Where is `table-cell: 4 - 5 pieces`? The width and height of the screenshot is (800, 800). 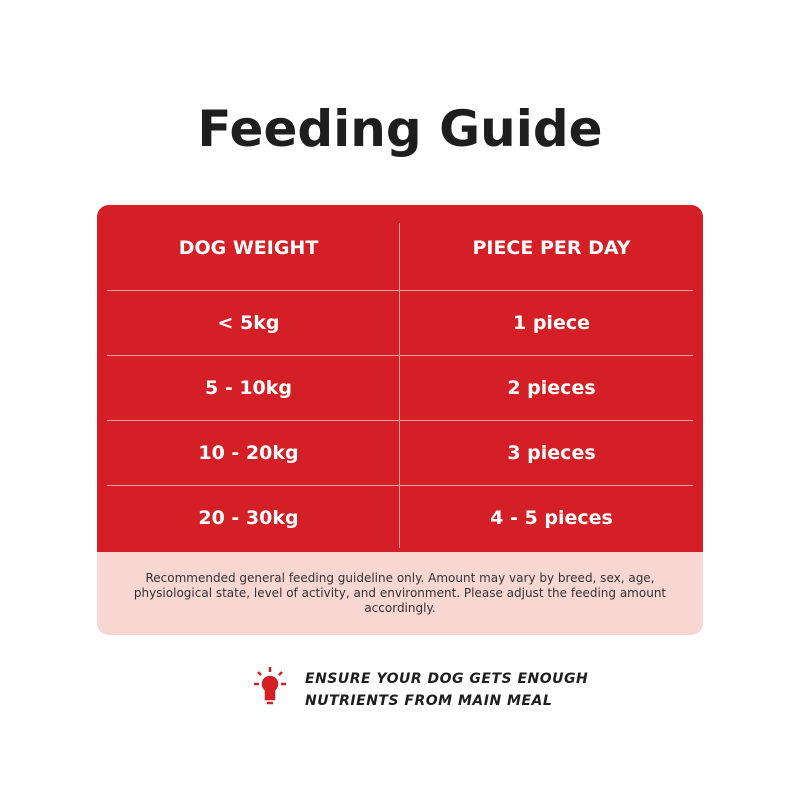 table-cell: 4 - 5 pieces is located at coordinates (551, 518).